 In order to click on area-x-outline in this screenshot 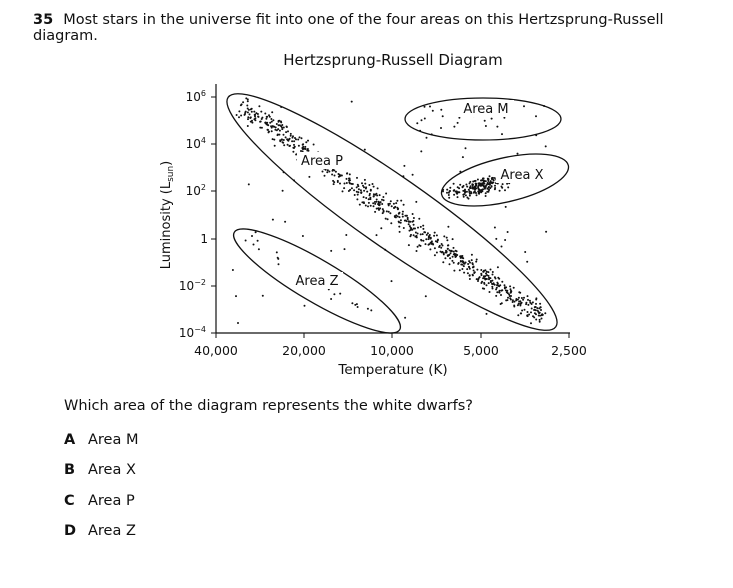, I will do `click(505, 180)`.